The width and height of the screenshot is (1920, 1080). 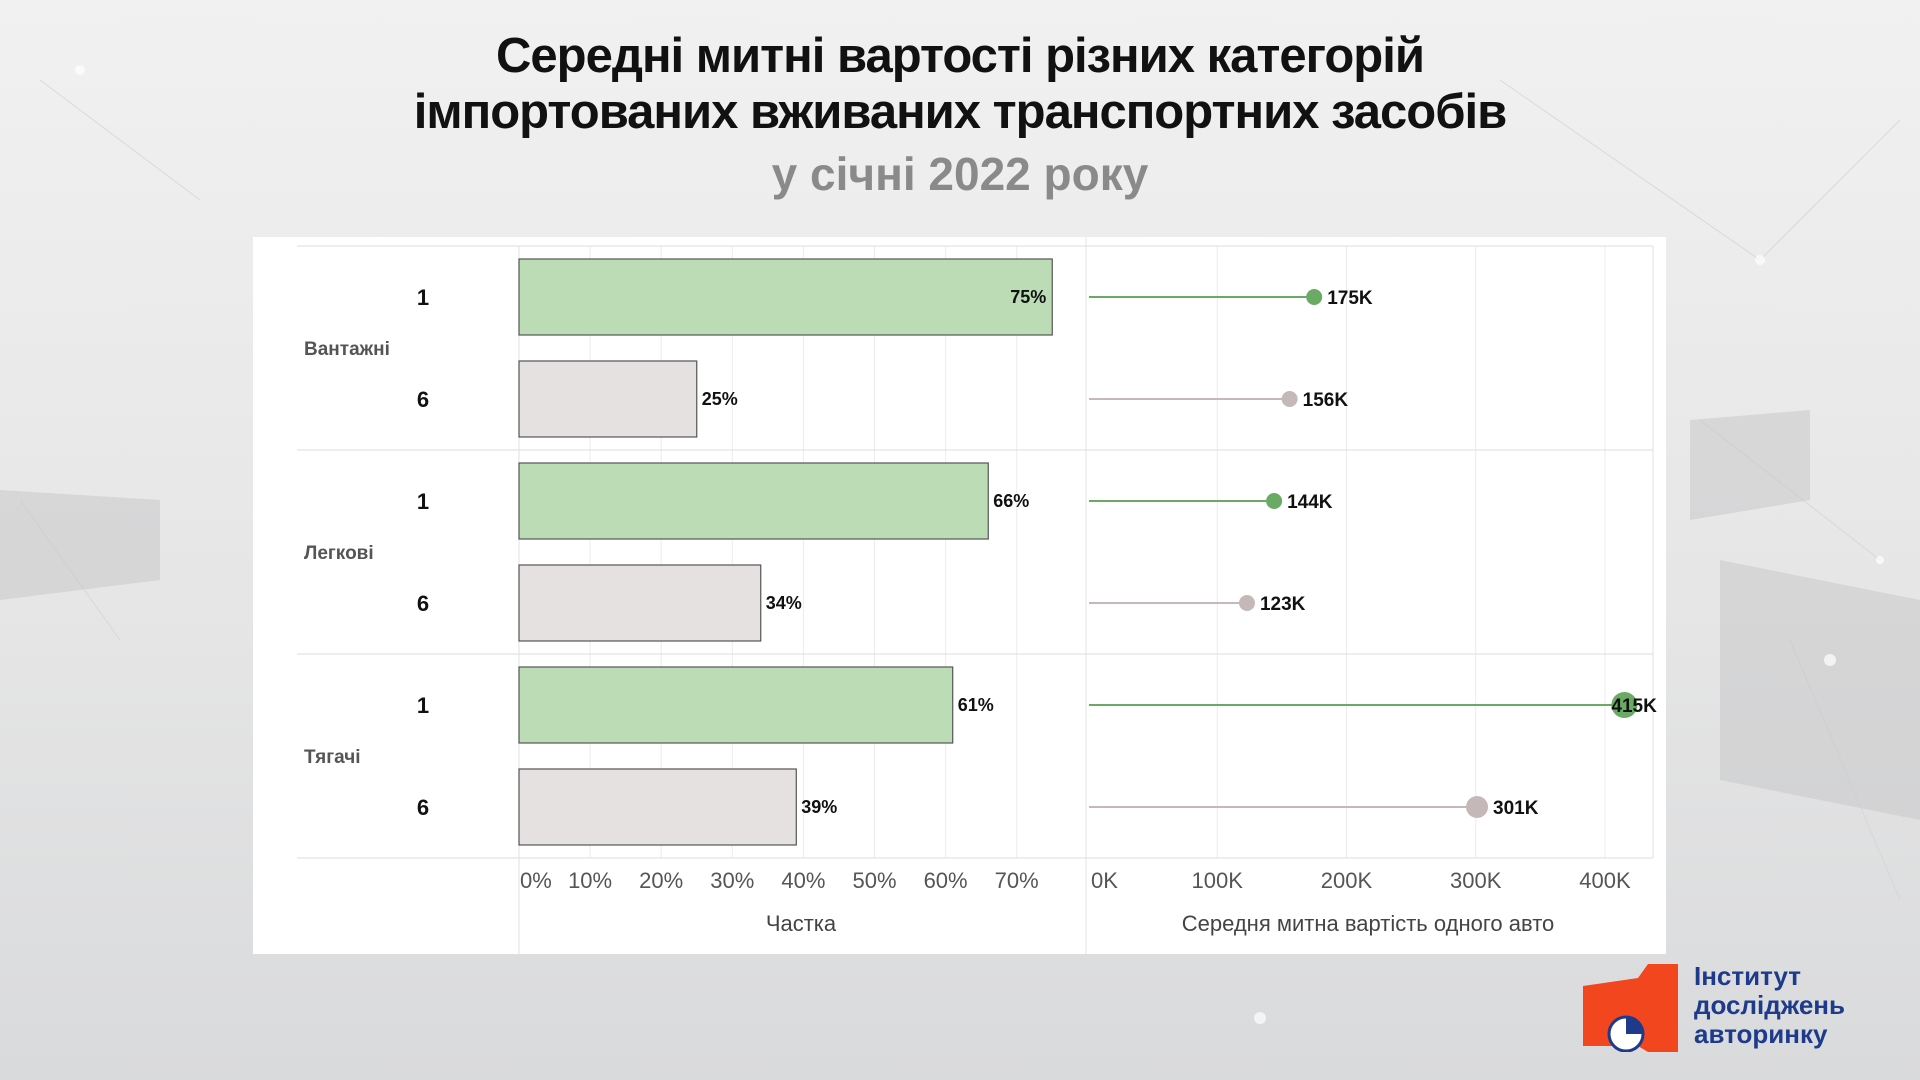 I want to click on bar-x-tick-label: 60%, so click(x=946, y=880).